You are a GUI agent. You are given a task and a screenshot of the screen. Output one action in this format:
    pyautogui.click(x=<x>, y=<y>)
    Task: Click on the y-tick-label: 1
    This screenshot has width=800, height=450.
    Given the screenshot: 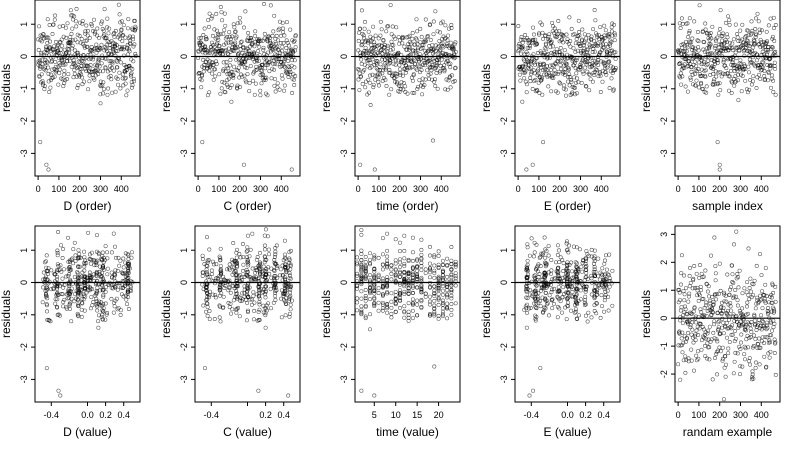 What is the action you would take?
    pyautogui.click(x=24, y=24)
    